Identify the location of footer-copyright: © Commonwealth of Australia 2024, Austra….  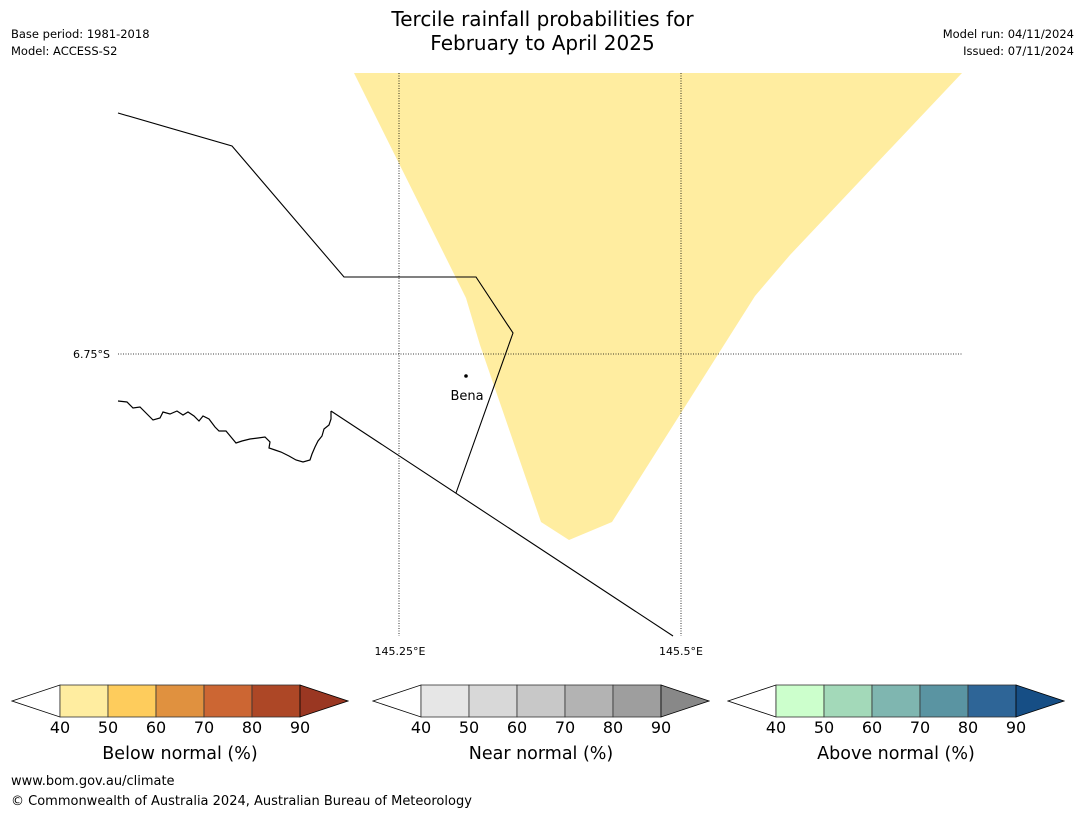
(241, 801).